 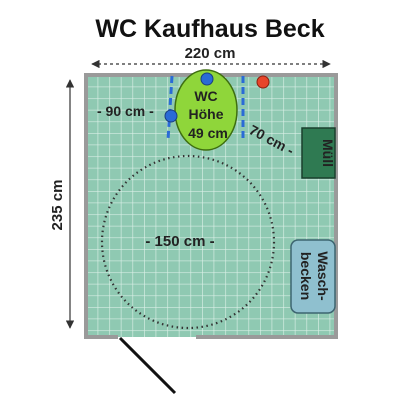 What do you see at coordinates (205, 96) in the screenshot?
I see `wc-label: WC` at bounding box center [205, 96].